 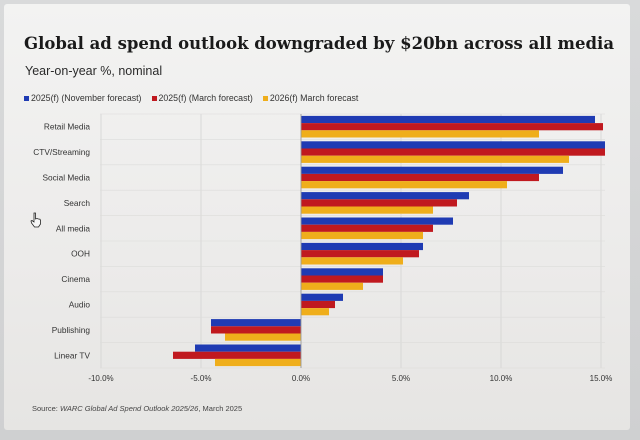 What do you see at coordinates (67, 127) in the screenshot?
I see `category-label: Retail Media` at bounding box center [67, 127].